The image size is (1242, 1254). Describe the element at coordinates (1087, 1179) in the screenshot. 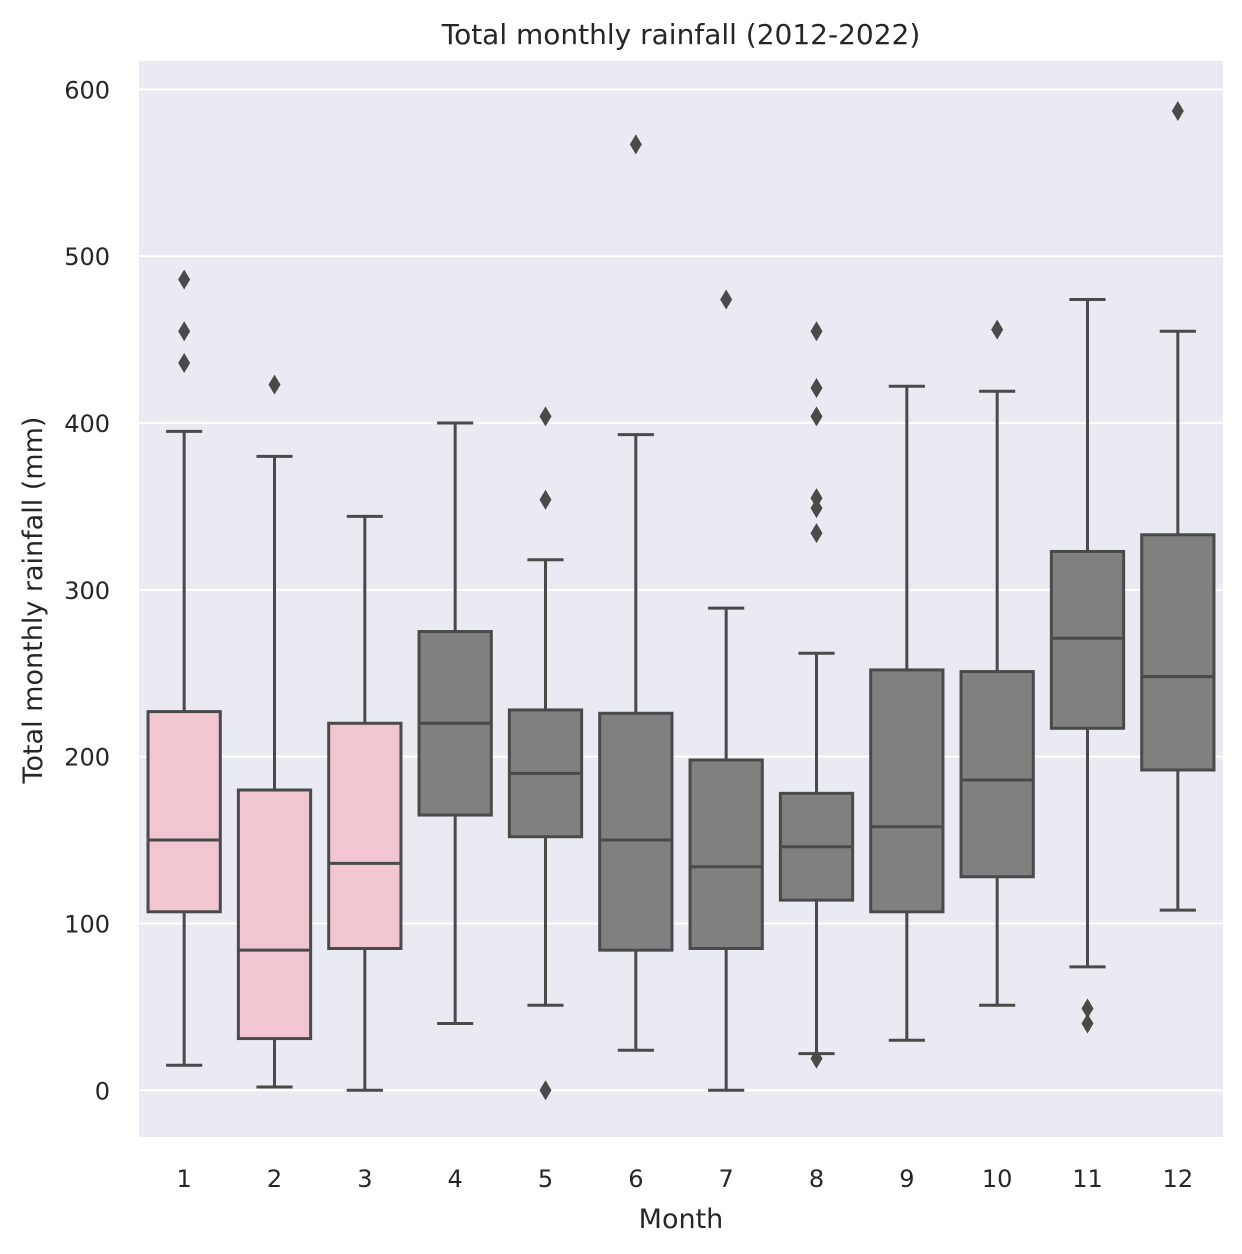

I see `x-tick-label-11: 11` at that location.